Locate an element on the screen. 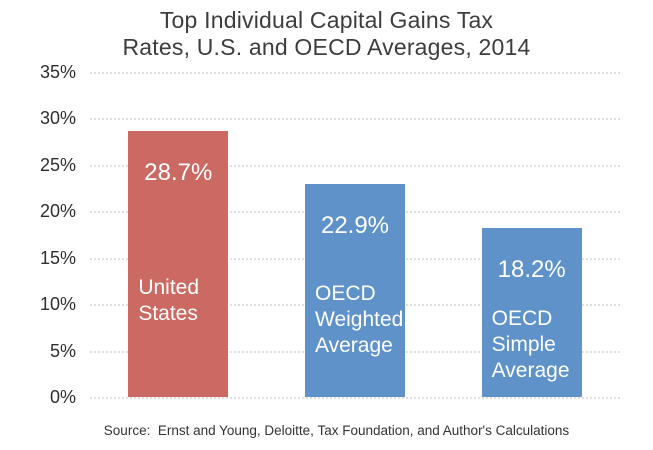 Image resolution: width=653 pixels, height=450 pixels. bar-category-label: United States is located at coordinates (169, 301).